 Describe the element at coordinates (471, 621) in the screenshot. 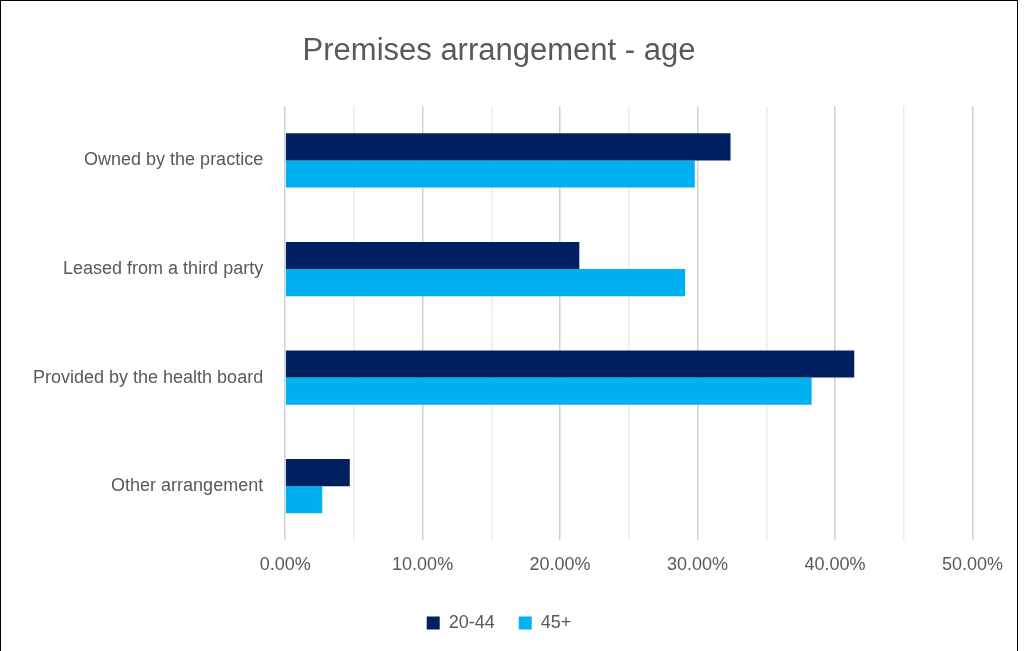

I see `legend-label: 20-44` at that location.